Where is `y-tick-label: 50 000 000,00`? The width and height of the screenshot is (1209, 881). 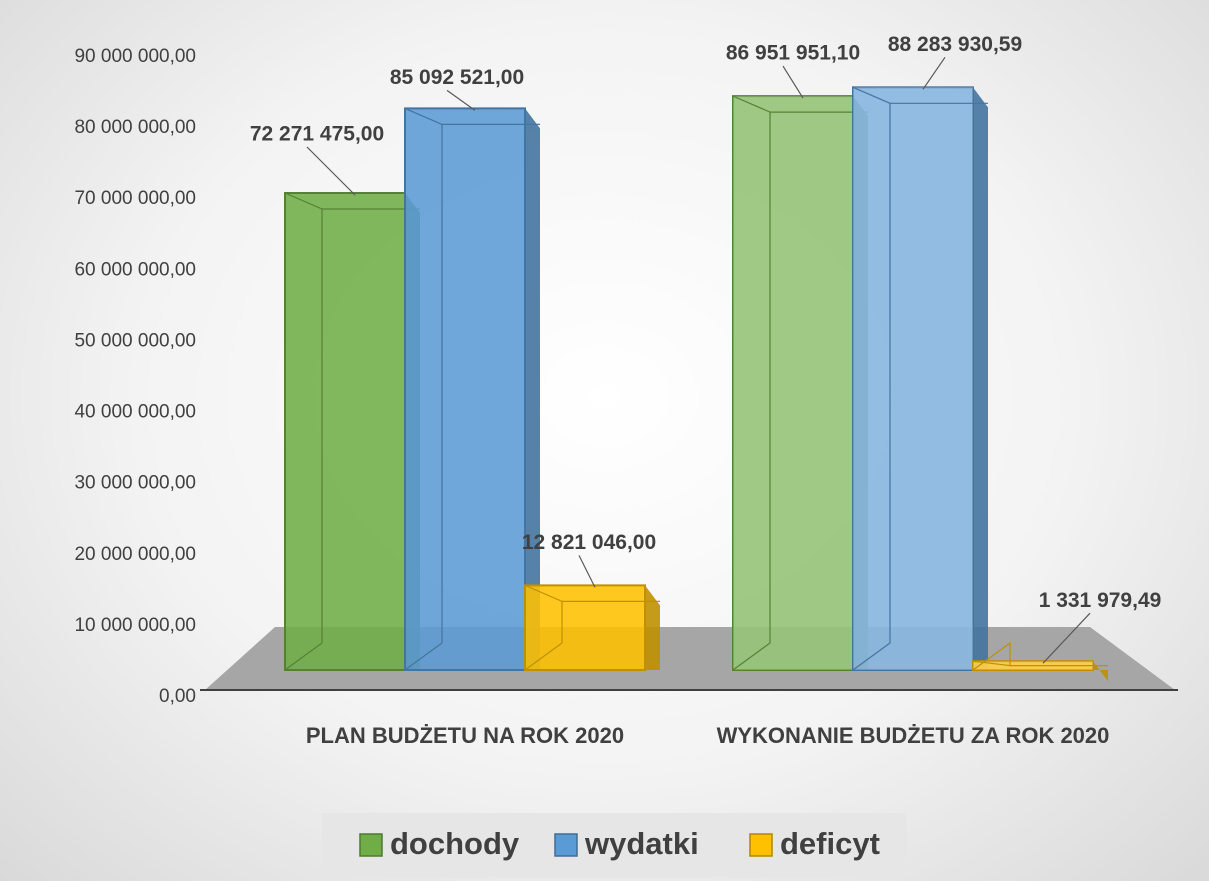 y-tick-label: 50 000 000,00 is located at coordinates (135, 340).